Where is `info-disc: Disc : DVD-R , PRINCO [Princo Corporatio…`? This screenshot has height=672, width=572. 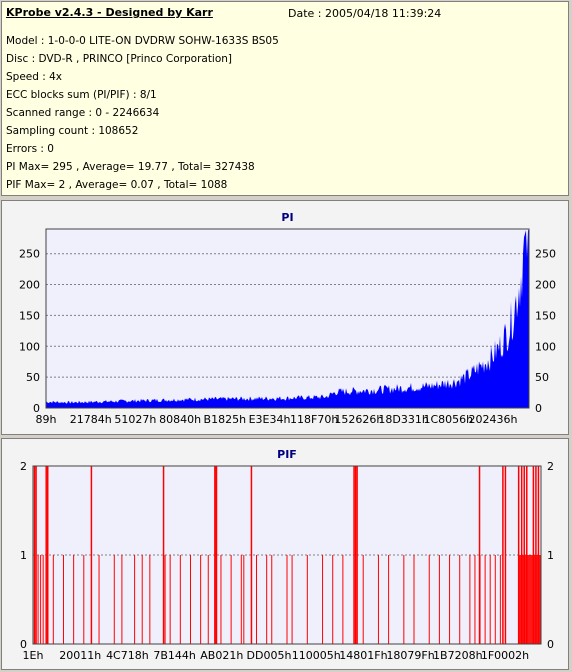
info-disc: Disc : DVD-R , PRINCO [Princo Corporatio… is located at coordinates (119, 59).